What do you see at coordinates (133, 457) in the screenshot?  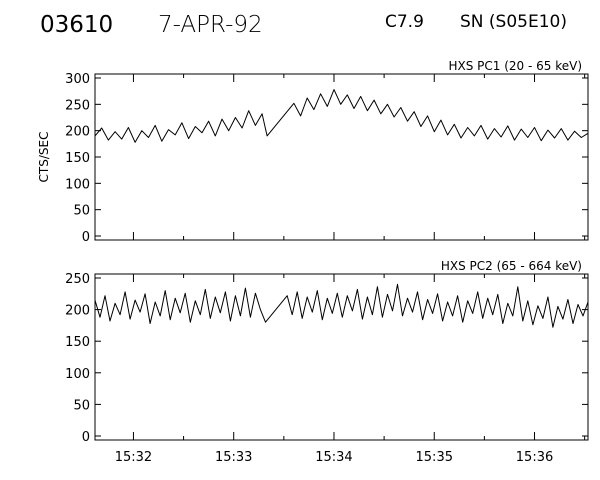 I see `x-tick-label: 15:32` at bounding box center [133, 457].